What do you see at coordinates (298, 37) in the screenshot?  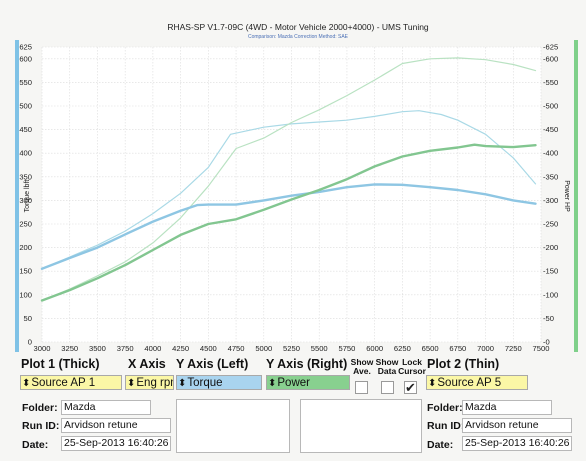 I see `chart-subtitle: Comparison: Mazda Correction Method: SAE` at bounding box center [298, 37].